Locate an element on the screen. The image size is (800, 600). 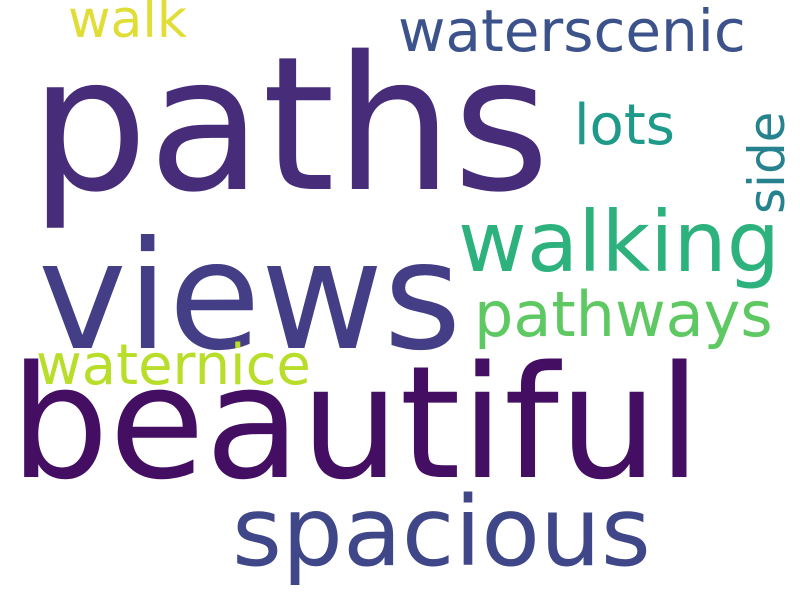
word-lots: lots is located at coordinates (624, 125).